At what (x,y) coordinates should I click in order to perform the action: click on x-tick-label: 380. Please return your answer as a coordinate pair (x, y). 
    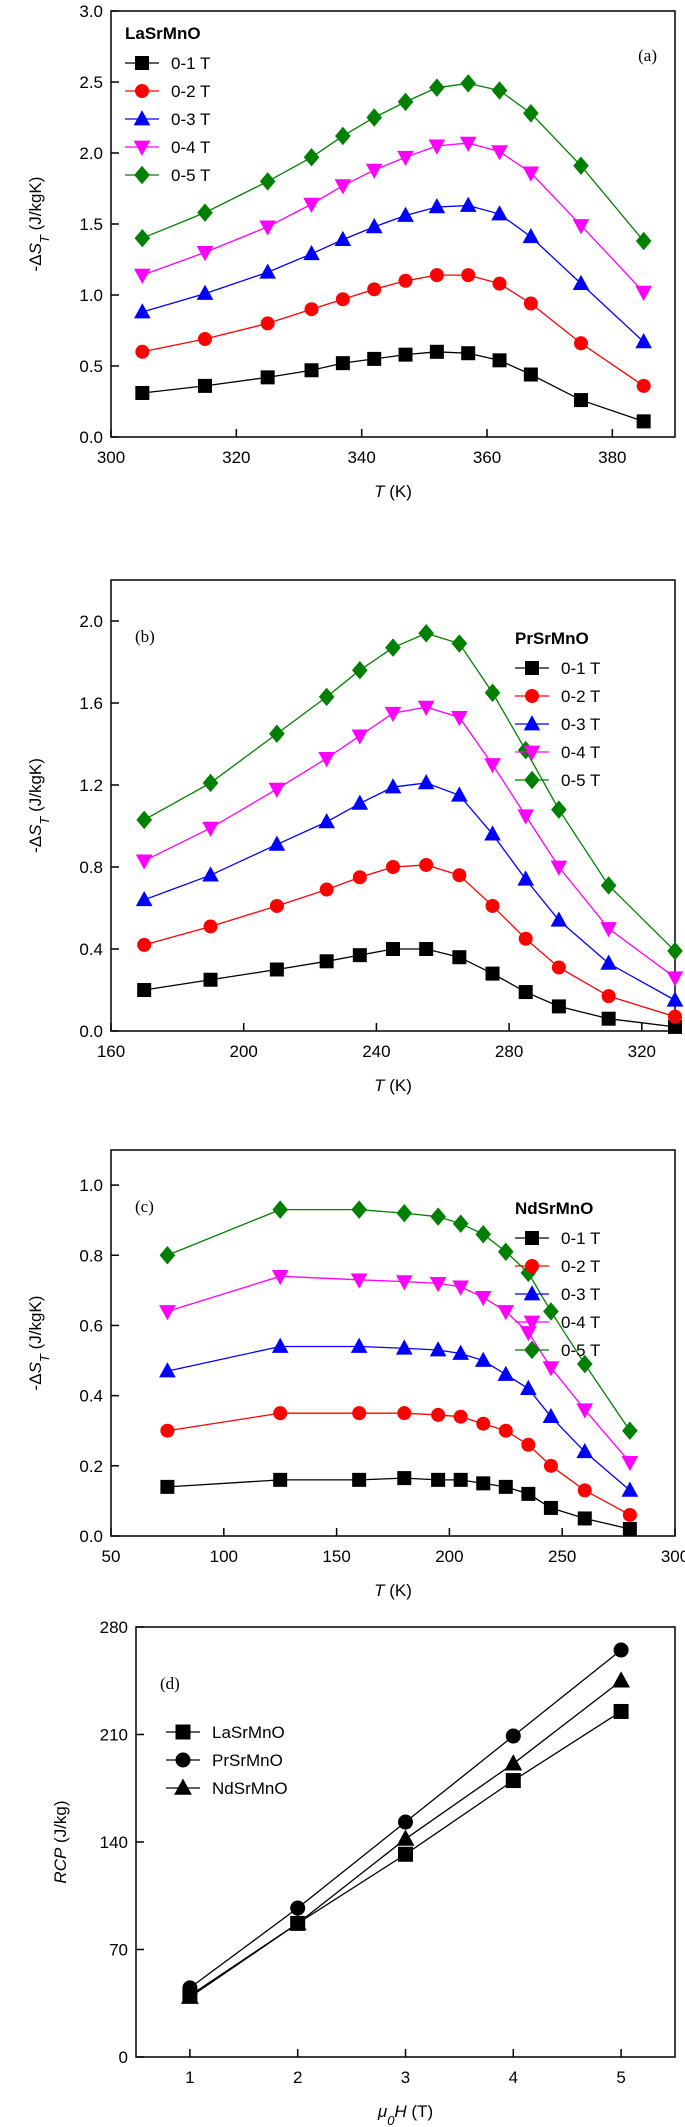
    Looking at the image, I should click on (612, 457).